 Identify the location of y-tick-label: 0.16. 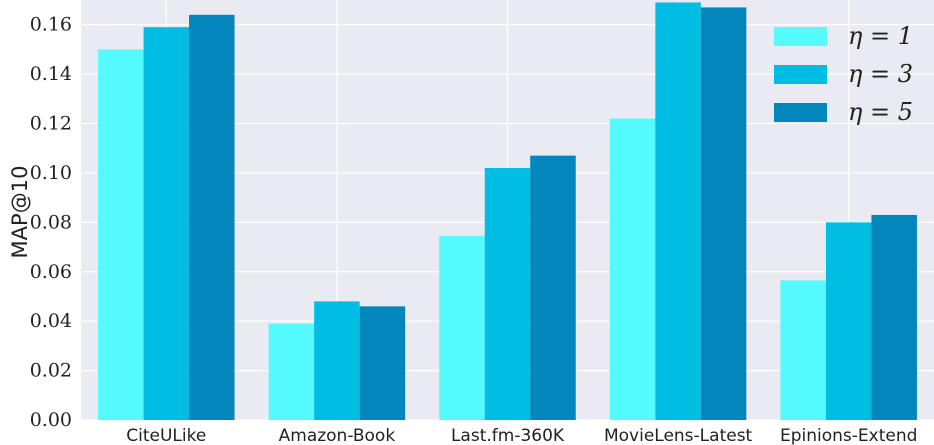
(51, 25).